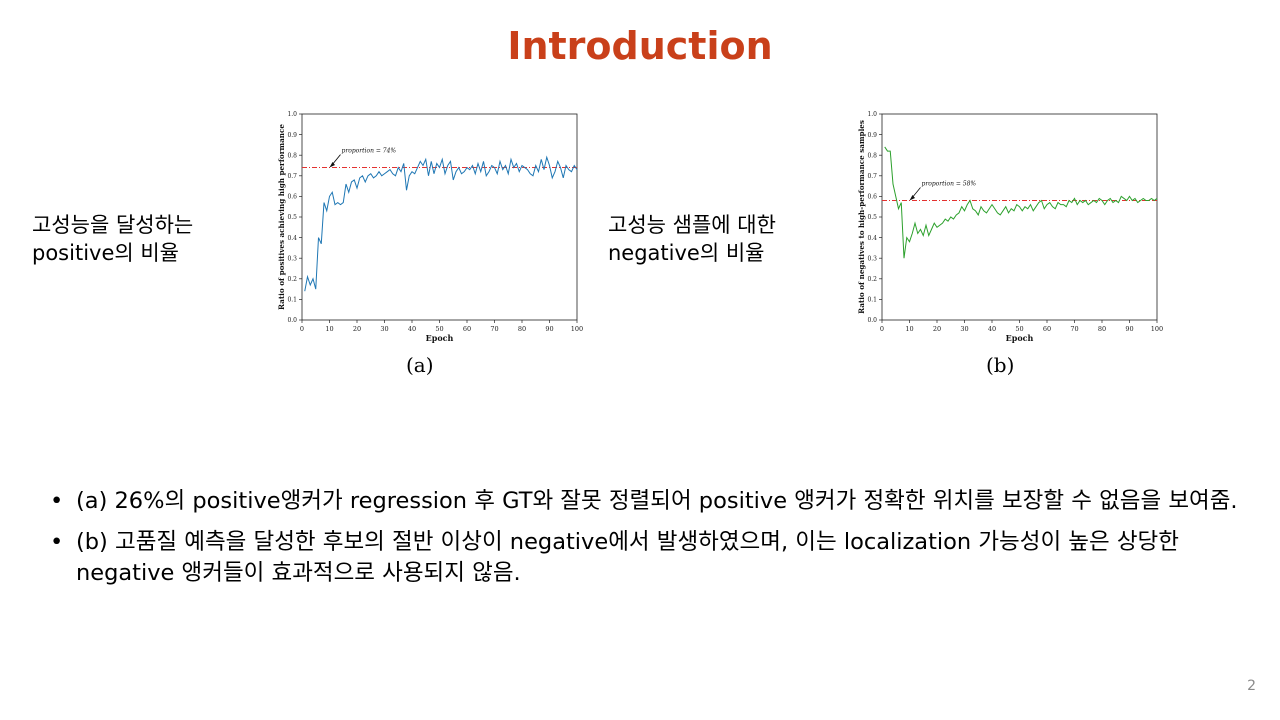 The width and height of the screenshot is (1280, 720). I want to click on chart-a-description-line-1: 고성능을 달성하는, so click(113, 225).